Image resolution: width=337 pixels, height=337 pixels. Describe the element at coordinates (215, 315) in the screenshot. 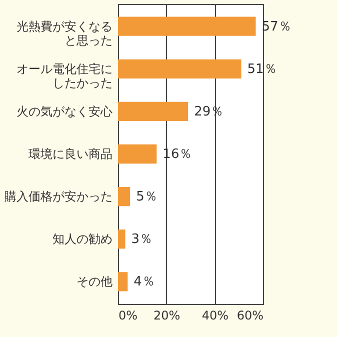

I see `x-tick-label: 40%` at that location.